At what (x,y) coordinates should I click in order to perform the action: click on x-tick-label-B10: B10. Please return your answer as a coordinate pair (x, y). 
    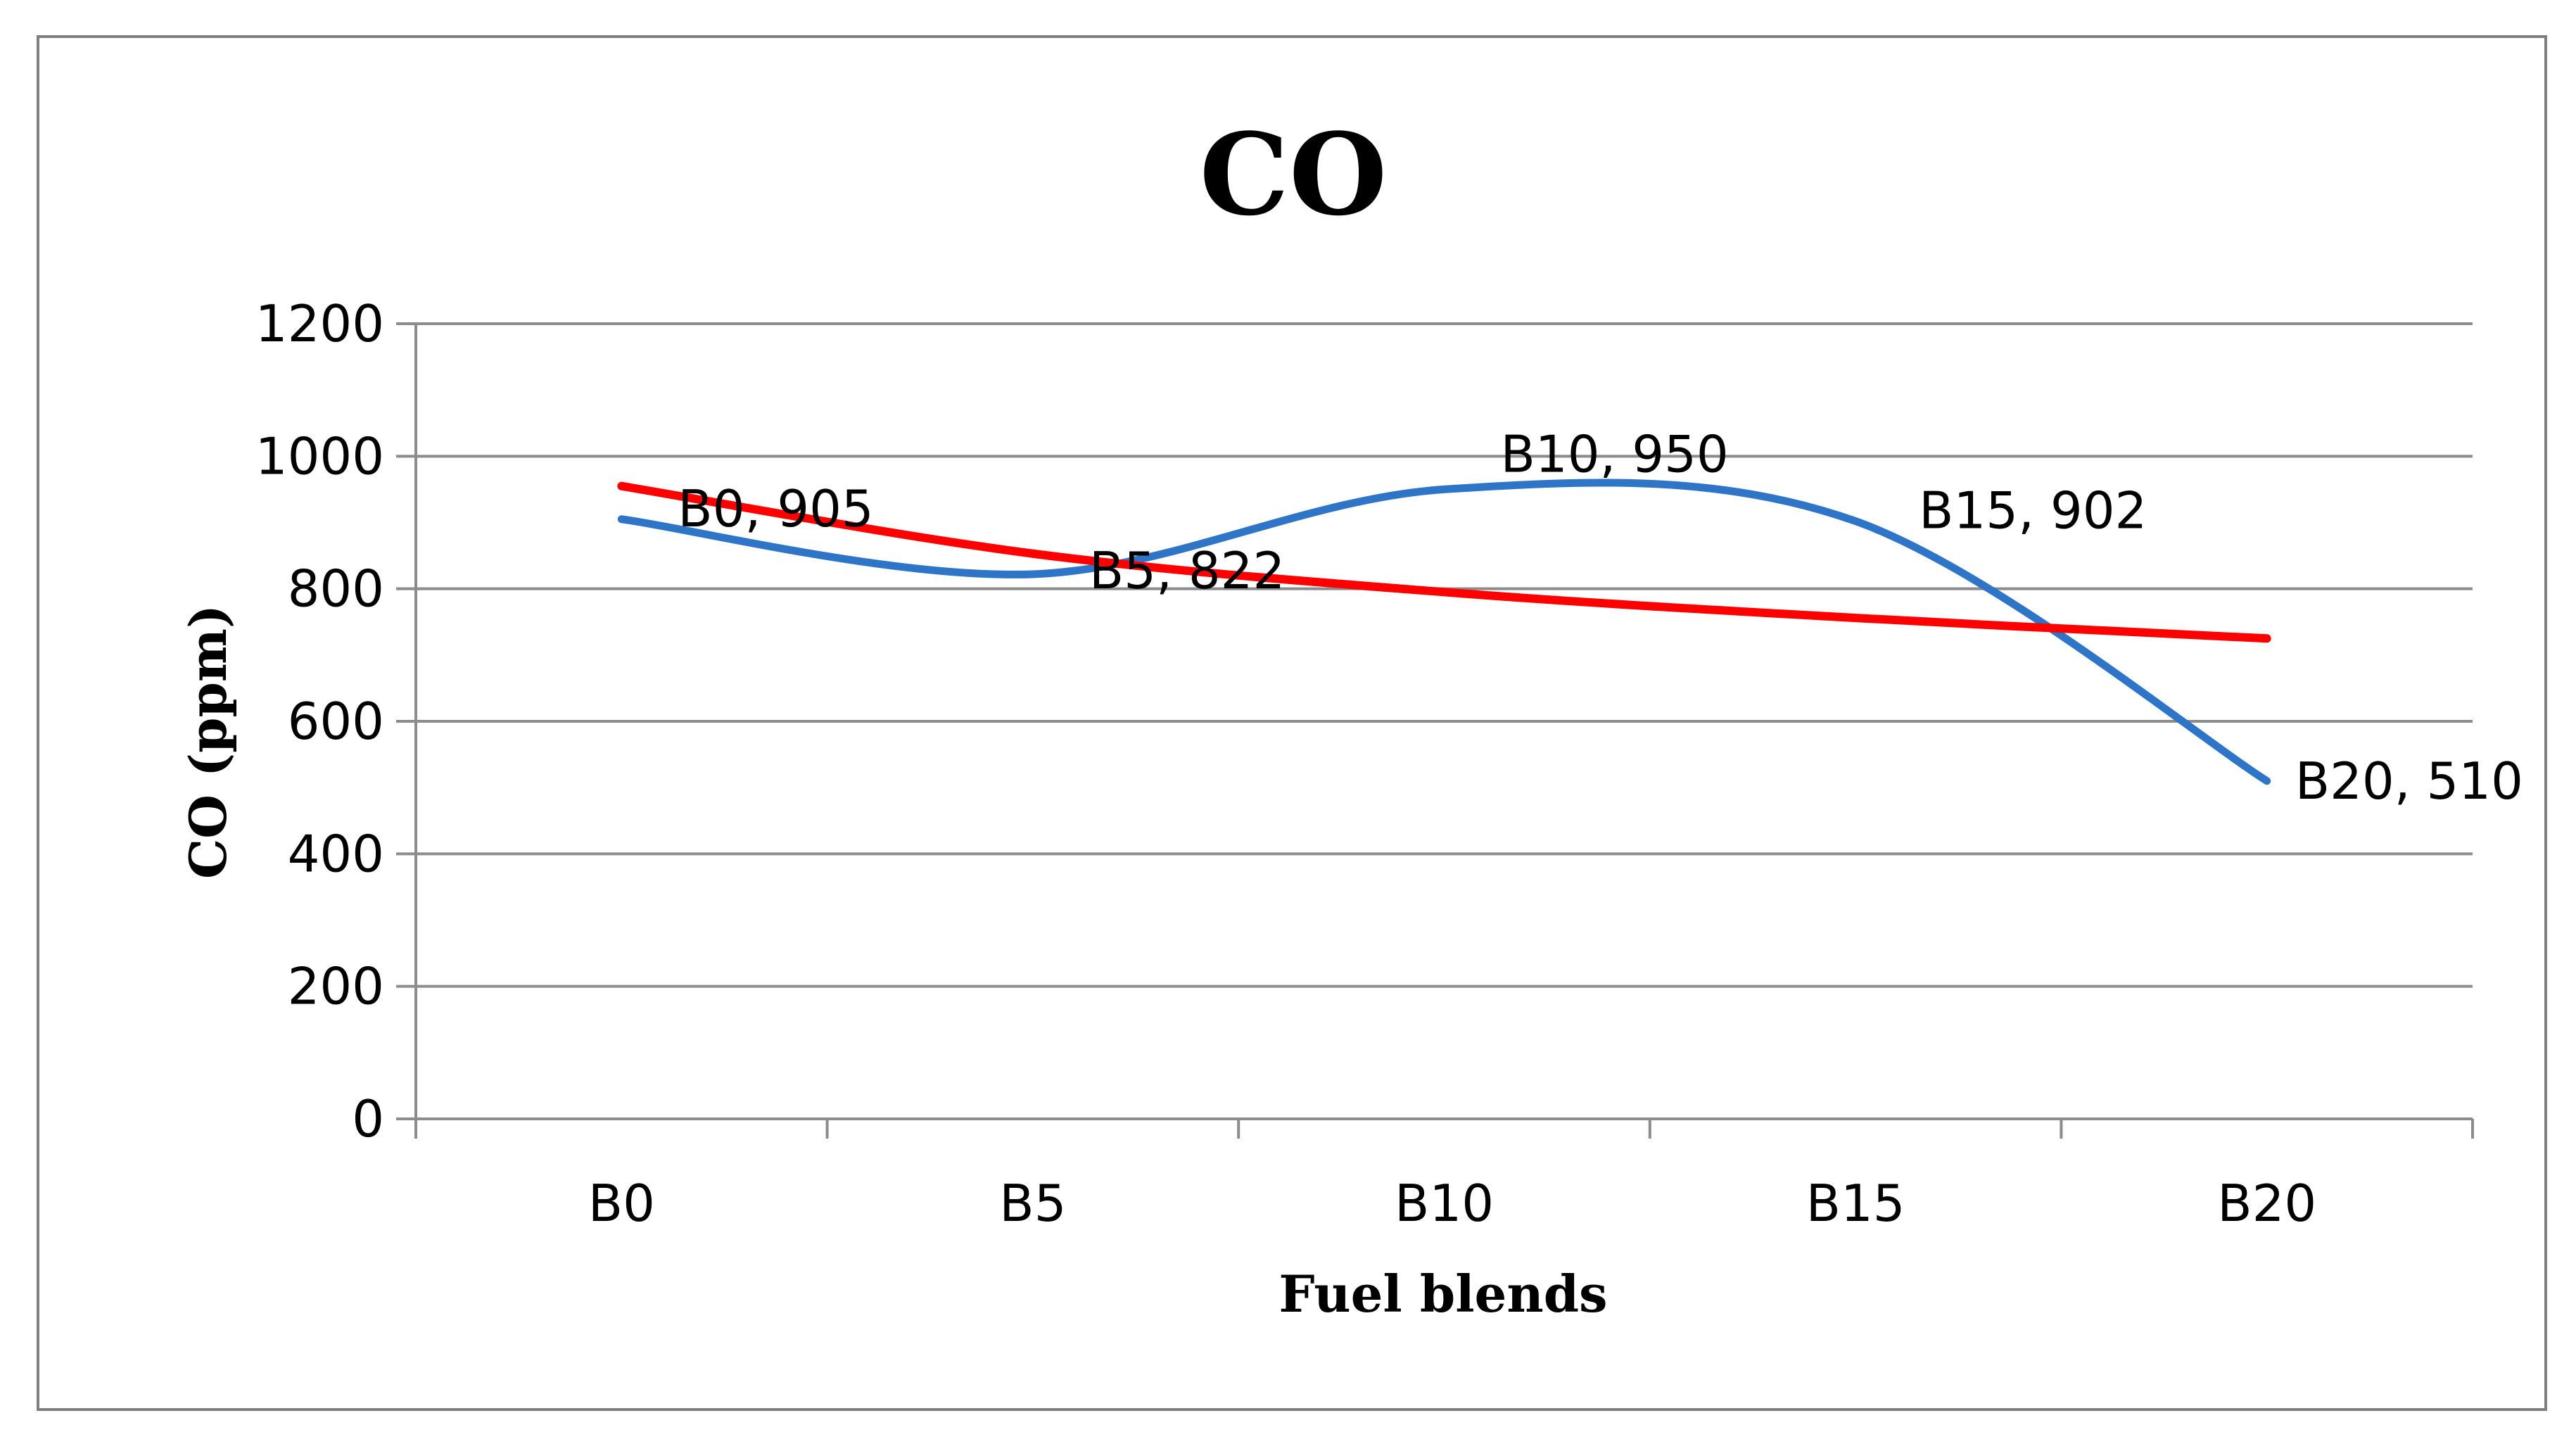
    Looking at the image, I should click on (1444, 1203).